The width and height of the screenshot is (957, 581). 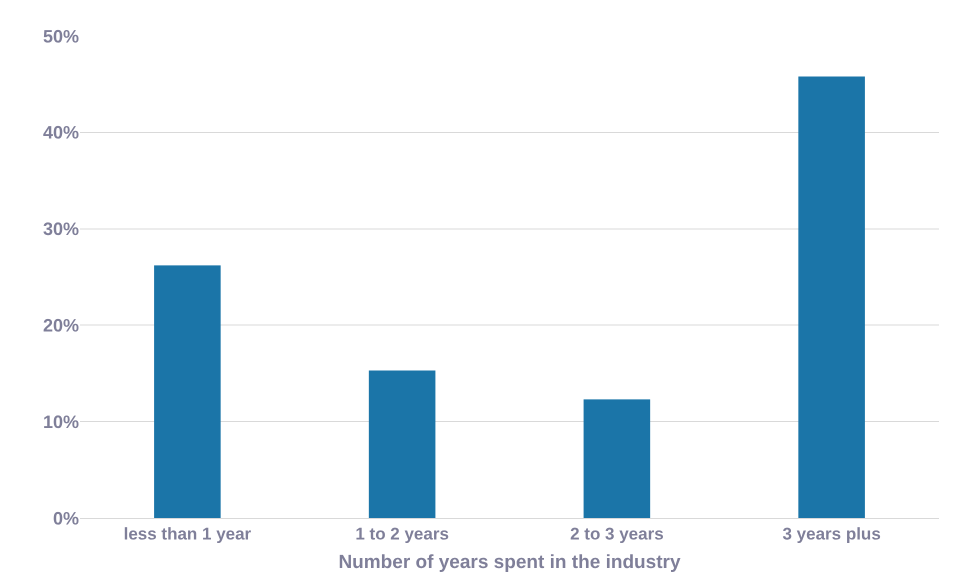 I want to click on y-tick-label: 50%, so click(x=60, y=36).